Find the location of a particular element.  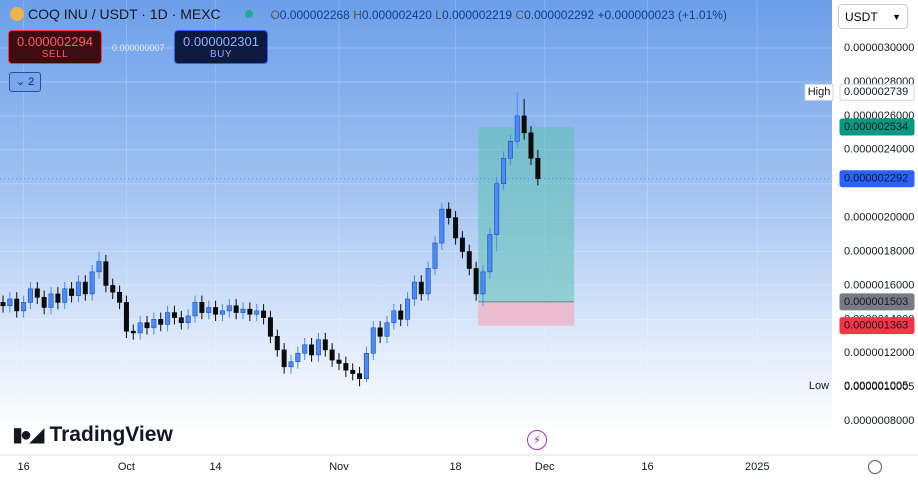

buy-price: 0.000002301 is located at coordinates (221, 41).